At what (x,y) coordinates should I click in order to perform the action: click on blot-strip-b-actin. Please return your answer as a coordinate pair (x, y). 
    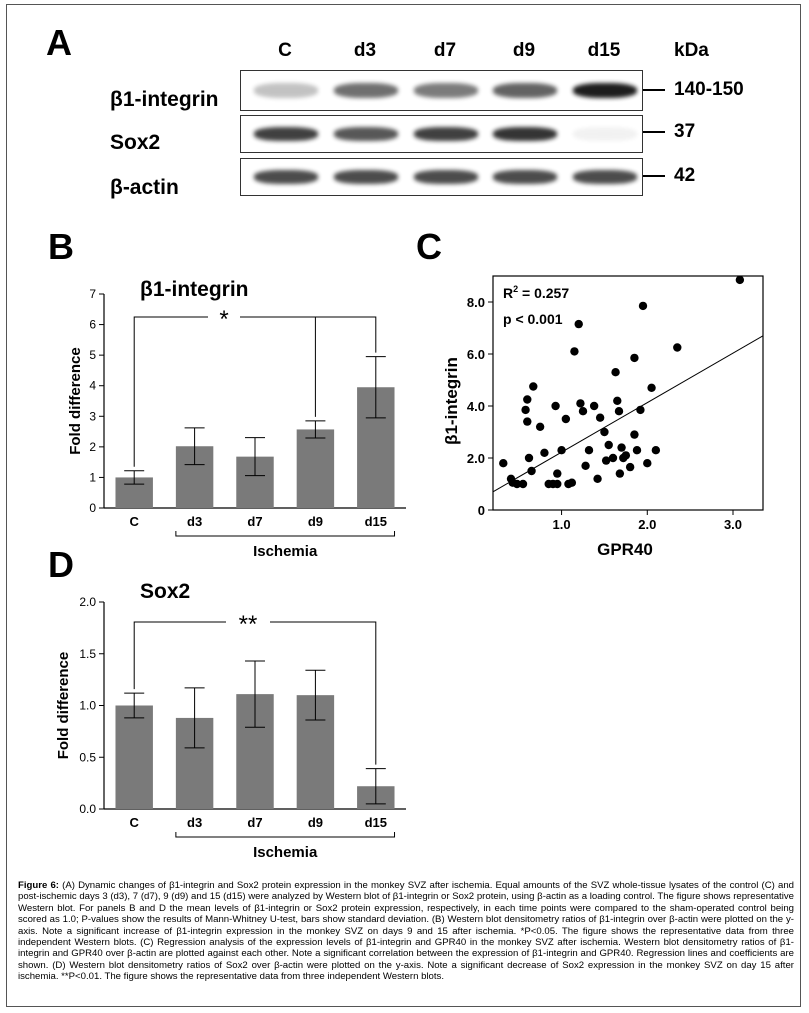
    Looking at the image, I should click on (441, 177).